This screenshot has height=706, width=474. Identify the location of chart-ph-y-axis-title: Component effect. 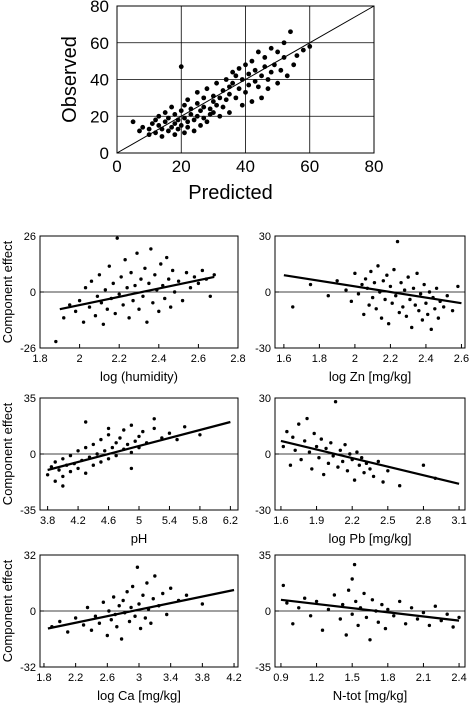
(7, 453).